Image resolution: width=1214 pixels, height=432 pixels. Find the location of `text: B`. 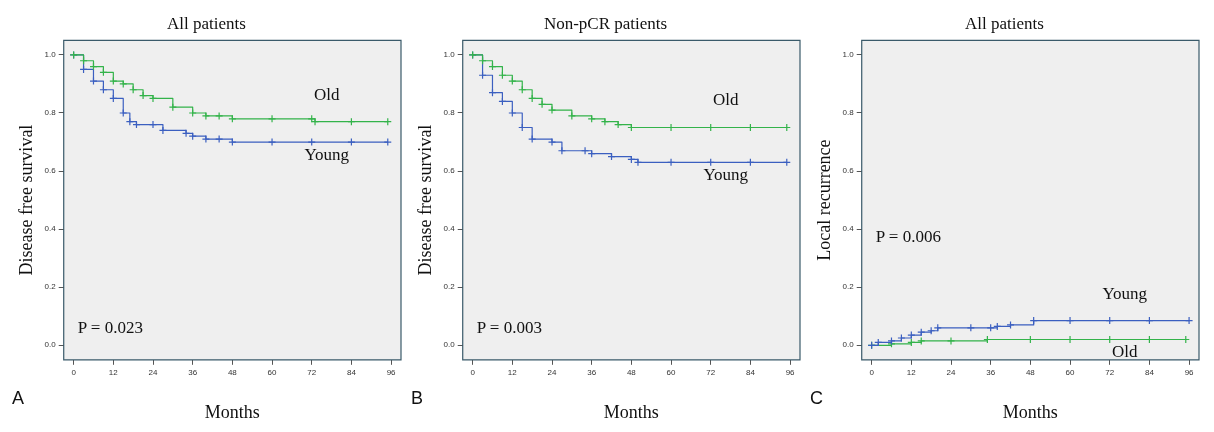

text: B is located at coordinates (417, 397).